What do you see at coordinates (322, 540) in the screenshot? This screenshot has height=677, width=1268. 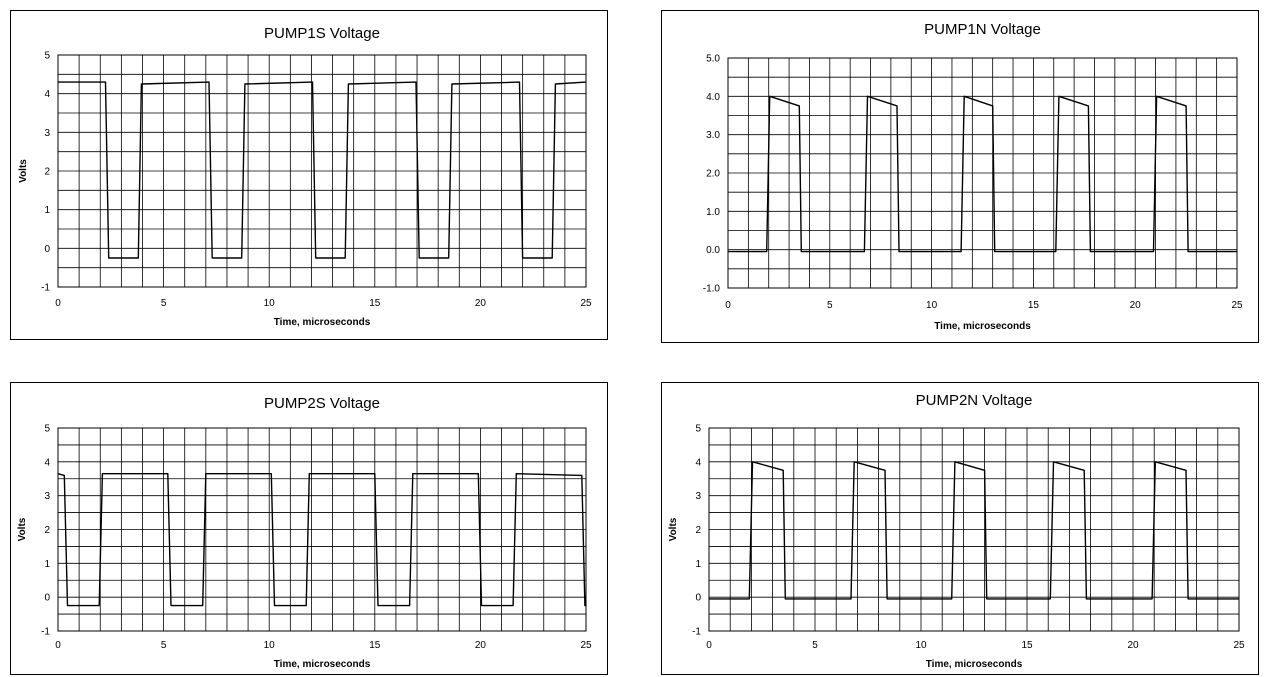 I see `series-line-pump2s-voltage` at bounding box center [322, 540].